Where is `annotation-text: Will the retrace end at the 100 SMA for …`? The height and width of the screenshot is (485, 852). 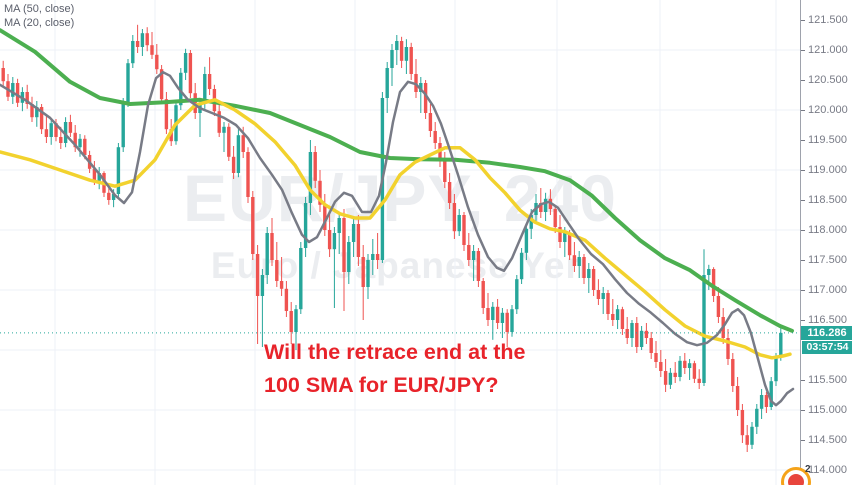 annotation-text: Will the retrace end at the 100 SMA for … is located at coordinates (394, 369).